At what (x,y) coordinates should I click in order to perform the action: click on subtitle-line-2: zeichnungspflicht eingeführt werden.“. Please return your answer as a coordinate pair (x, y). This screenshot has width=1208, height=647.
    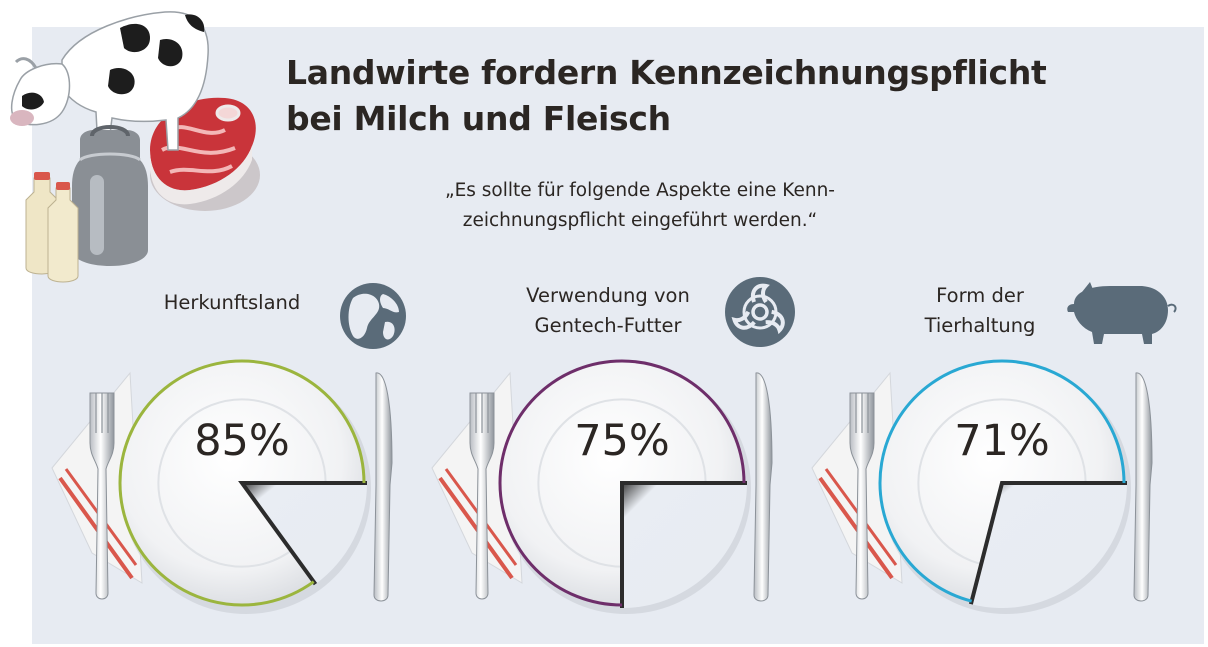
    Looking at the image, I should click on (640, 220).